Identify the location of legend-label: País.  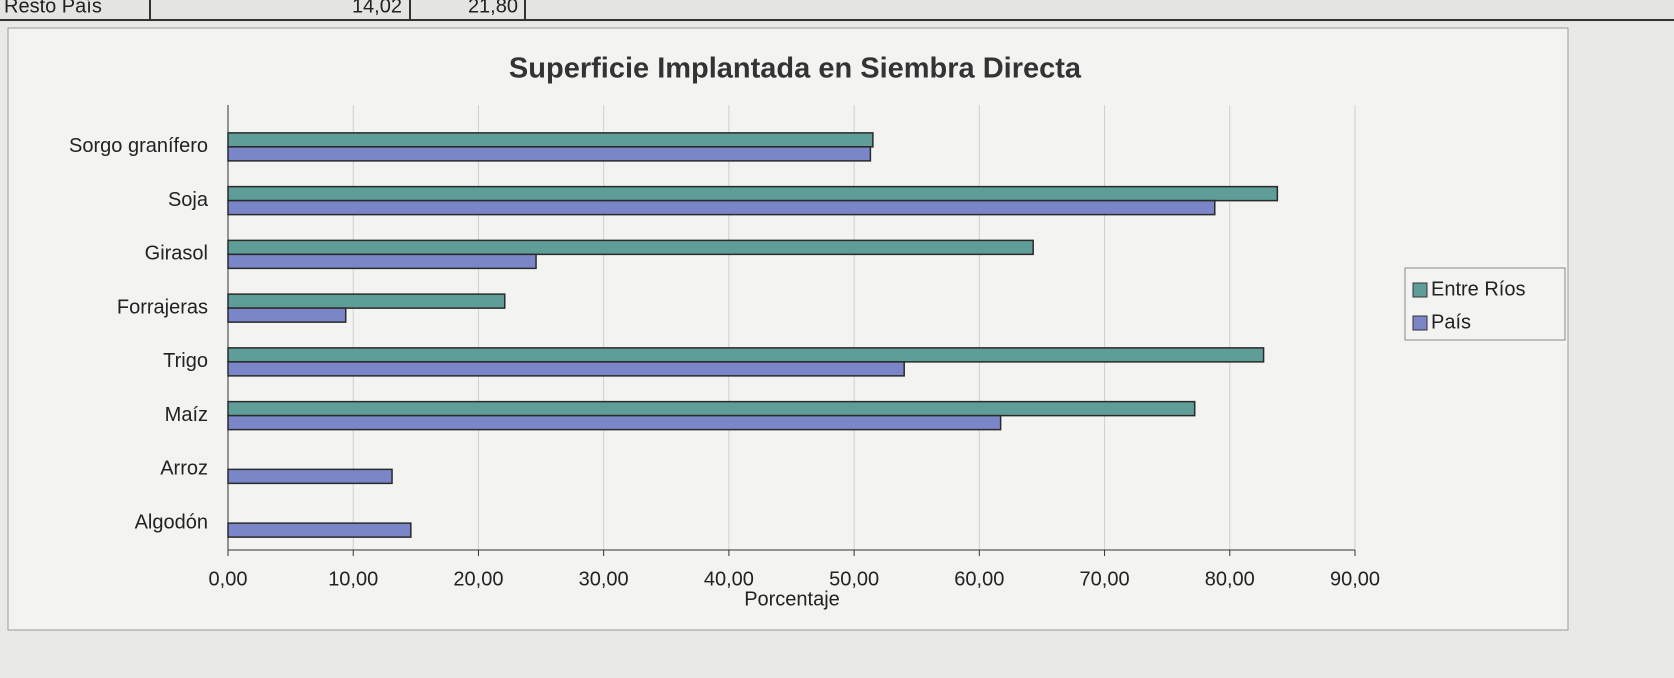
(1451, 322).